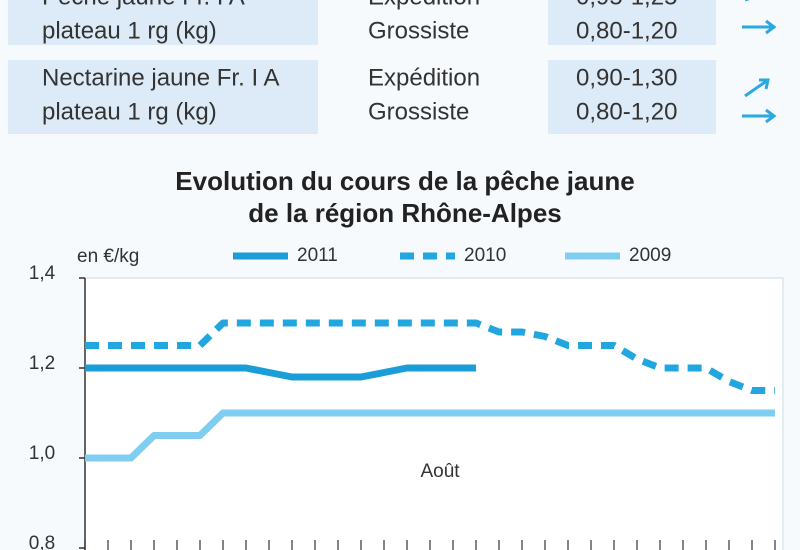 This screenshot has width=800, height=550. I want to click on annotation: Août, so click(440, 471).